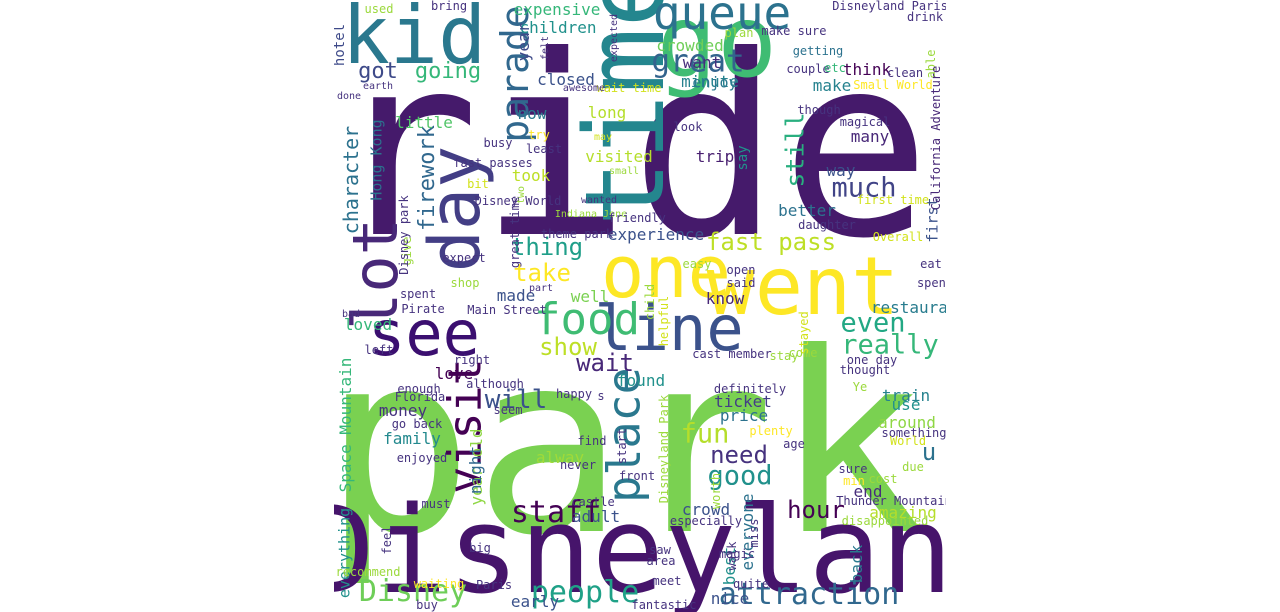 The width and height of the screenshot is (1280, 612). I want to click on word-recommend: recommend, so click(368, 572).